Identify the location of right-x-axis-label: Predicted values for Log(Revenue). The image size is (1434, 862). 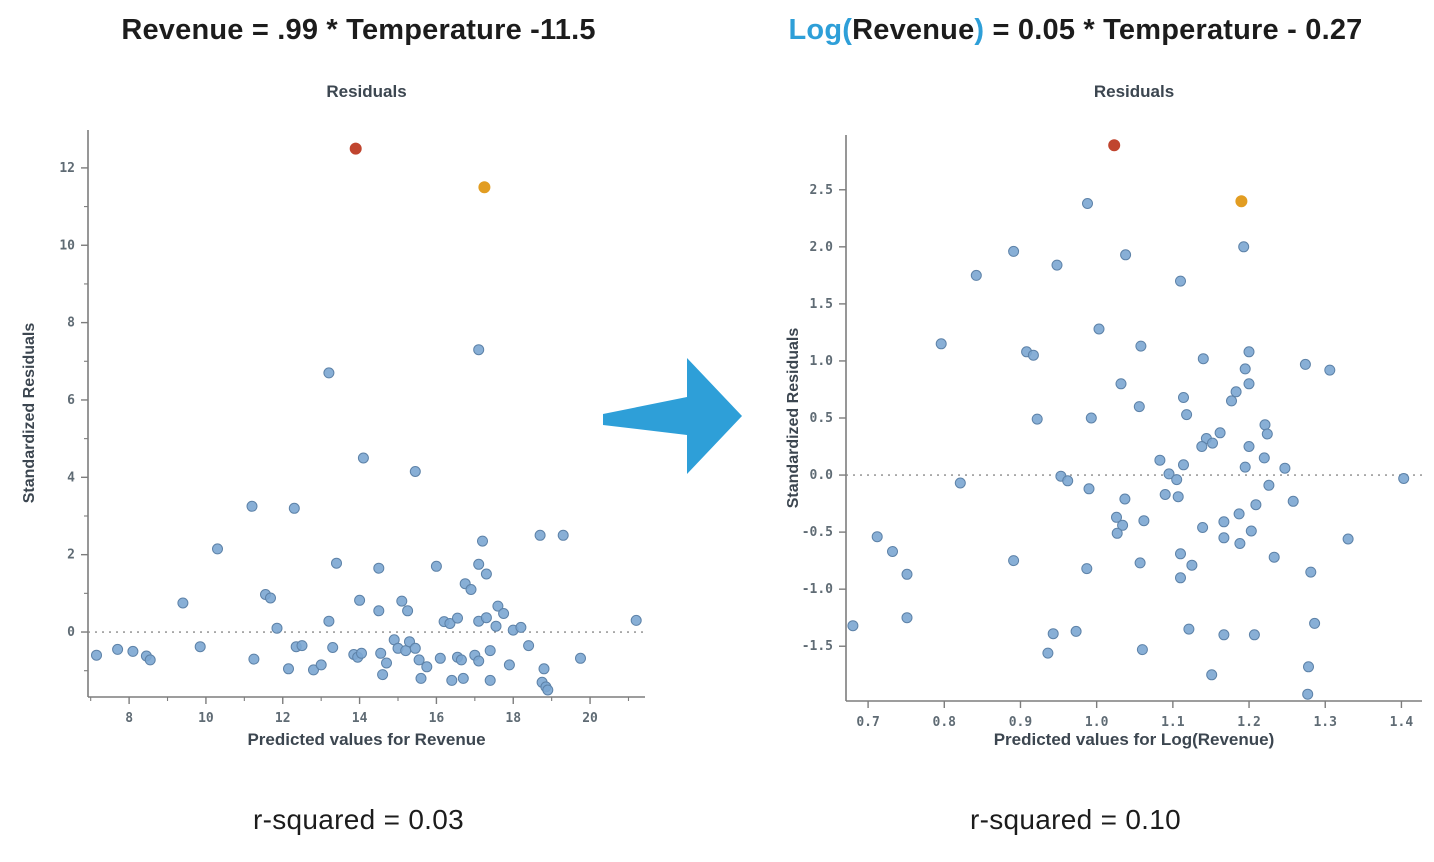
(1134, 739).